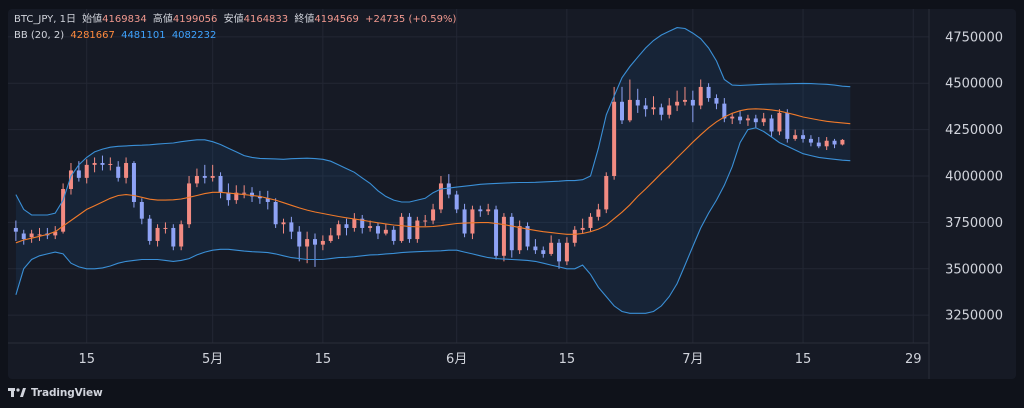  Describe the element at coordinates (45, 19) in the screenshot. I see `symbol-label: BTC_JPY, 1日` at that location.